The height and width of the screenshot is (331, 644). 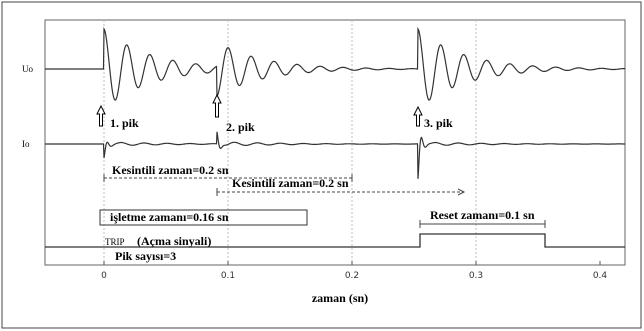 What do you see at coordinates (600, 276) in the screenshot?
I see `tick-label-0-4: 0.4` at bounding box center [600, 276].